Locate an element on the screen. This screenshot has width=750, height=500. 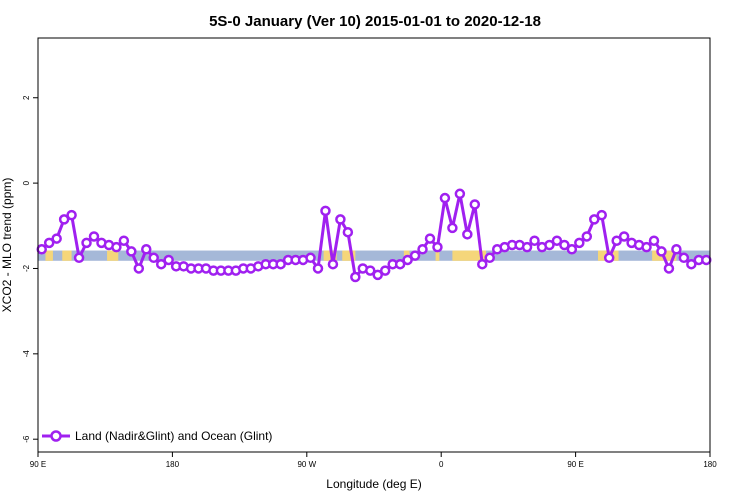
legend: Land (Nadir&Glint) and Ocean (Glint) is located at coordinates (157, 436).